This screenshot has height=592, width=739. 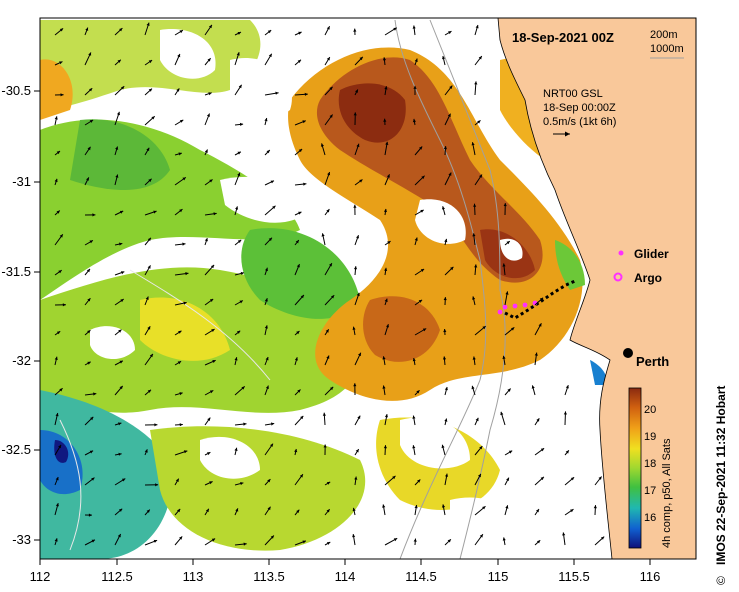 What do you see at coordinates (16, 90) in the screenshot?
I see `y-tick-label: -30.5` at bounding box center [16, 90].